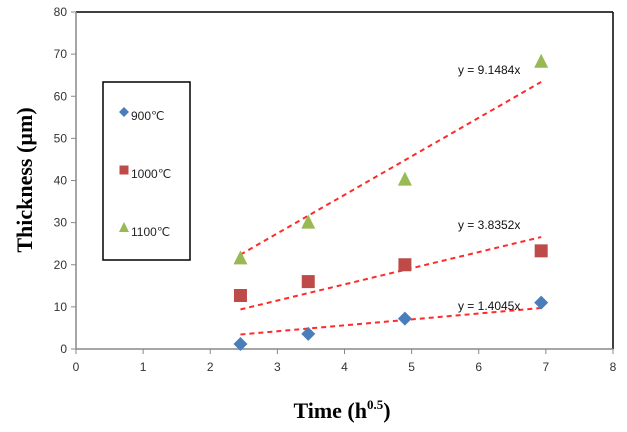 This screenshot has height=432, width=627. I want to click on legend-marker-square, so click(124, 170).